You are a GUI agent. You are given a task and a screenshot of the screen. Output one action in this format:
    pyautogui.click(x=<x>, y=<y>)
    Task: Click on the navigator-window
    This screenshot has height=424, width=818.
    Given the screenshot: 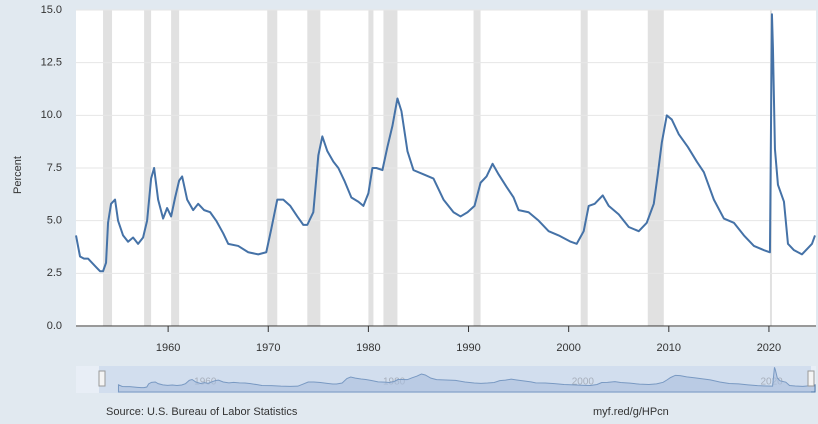 What is the action you would take?
    pyautogui.click(x=455, y=379)
    